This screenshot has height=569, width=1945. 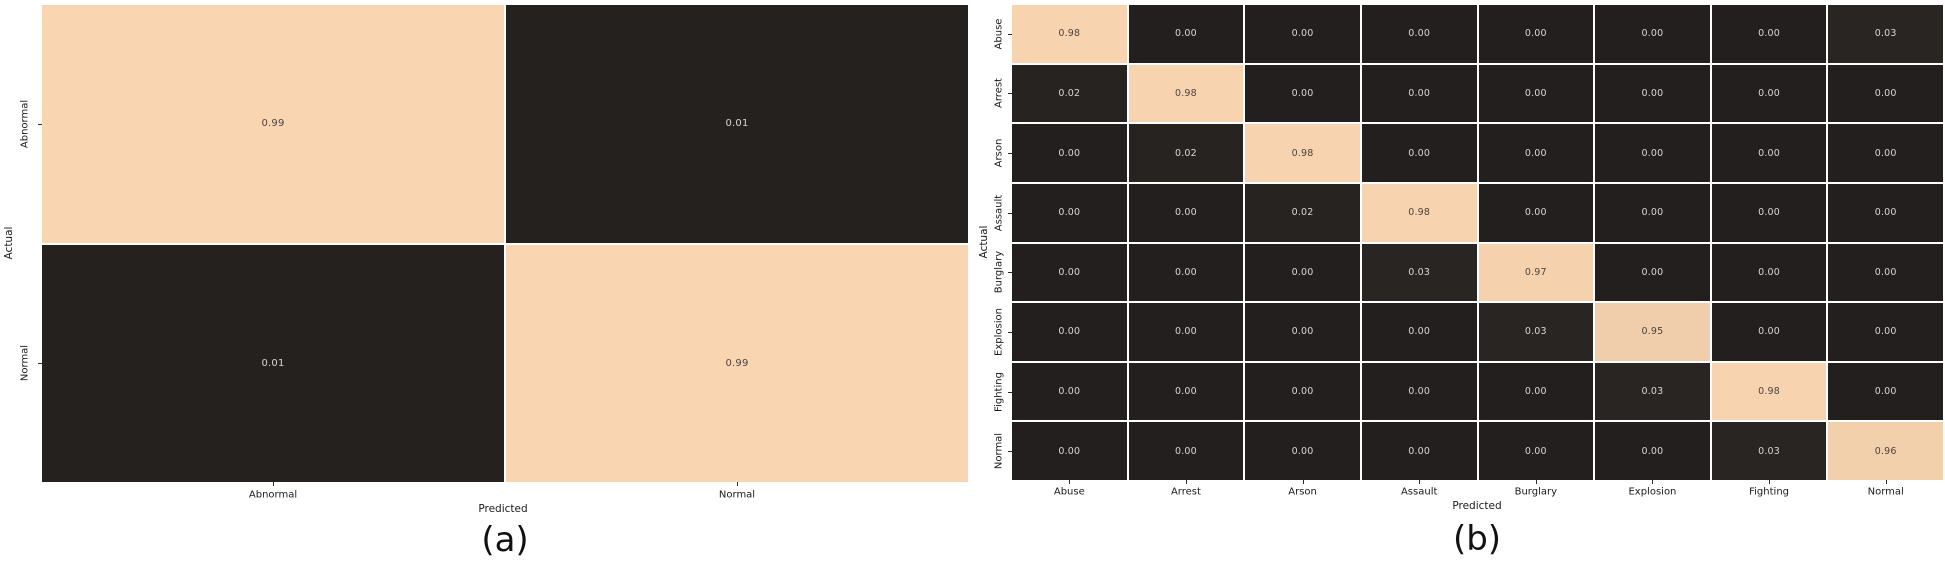 What do you see at coordinates (999, 34) in the screenshot?
I see `row-tick-label: Abuse` at bounding box center [999, 34].